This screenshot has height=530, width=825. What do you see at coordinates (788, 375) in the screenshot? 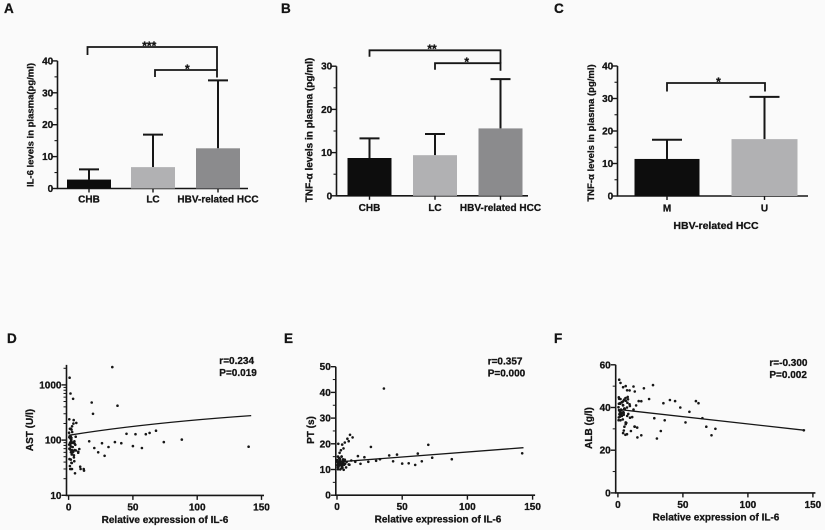
I see `svg-text: P=0.002` at bounding box center [788, 375].